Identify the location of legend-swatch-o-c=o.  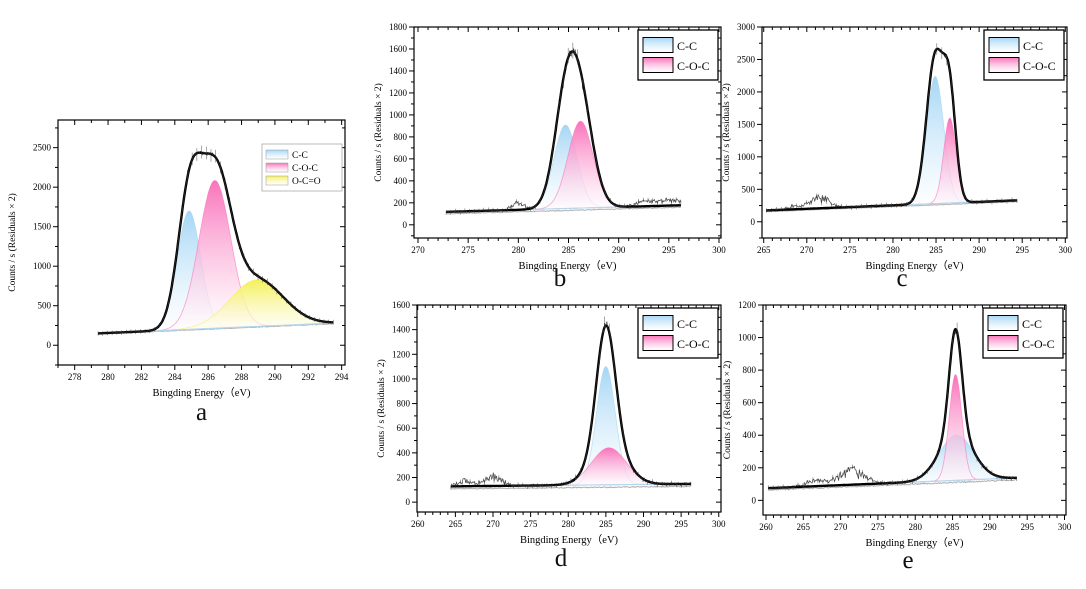
(277, 180).